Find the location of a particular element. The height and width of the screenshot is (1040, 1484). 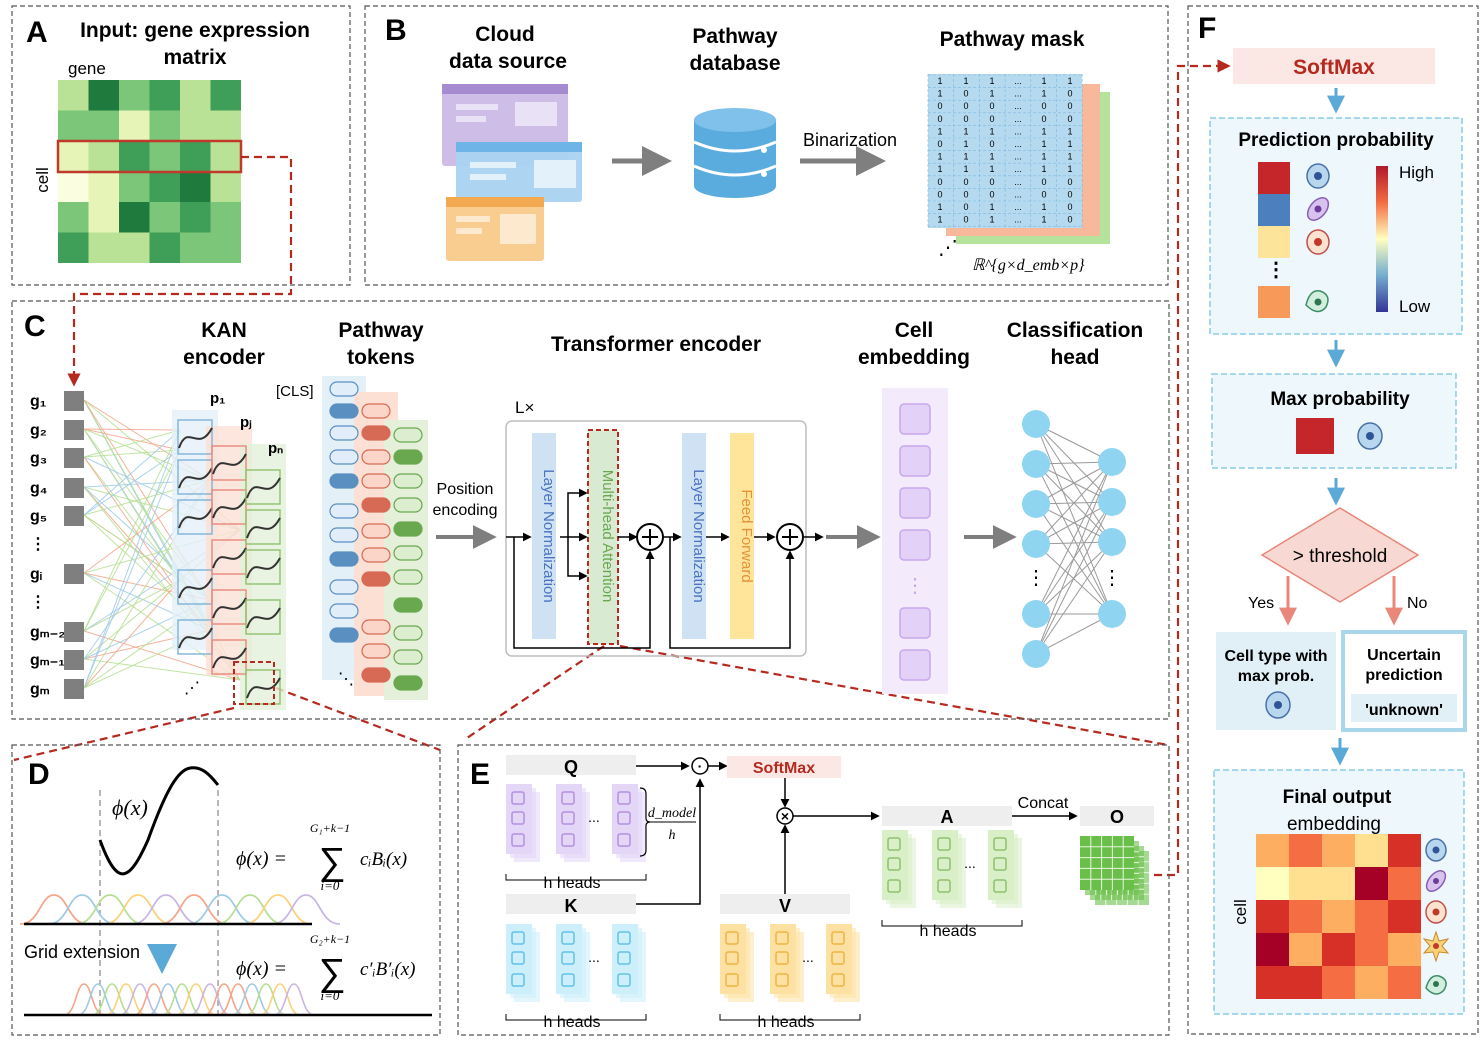

embedding-unit is located at coordinates (915, 623).